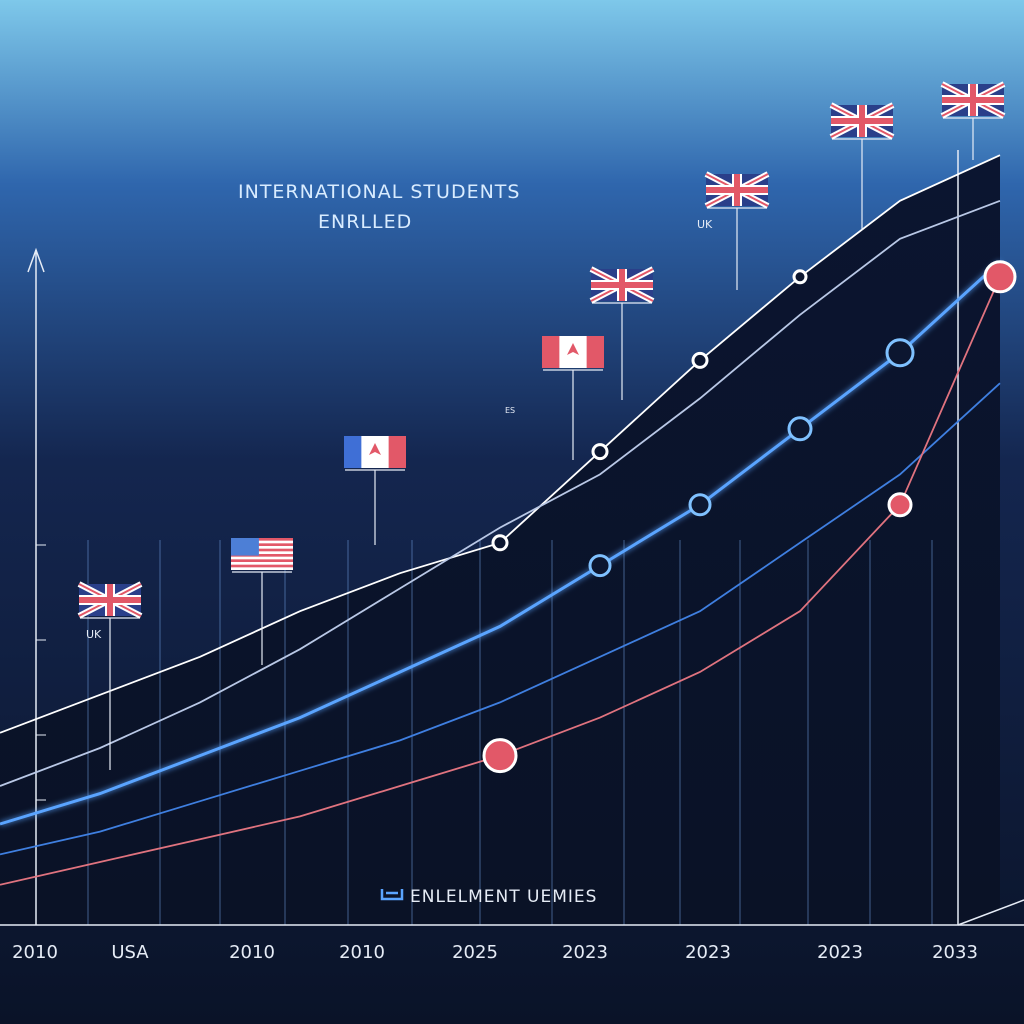 This screenshot has height=1024, width=1024. Describe the element at coordinates (503, 897) in the screenshot. I see `legend-label: ENLELMENT UEMIES` at that location.